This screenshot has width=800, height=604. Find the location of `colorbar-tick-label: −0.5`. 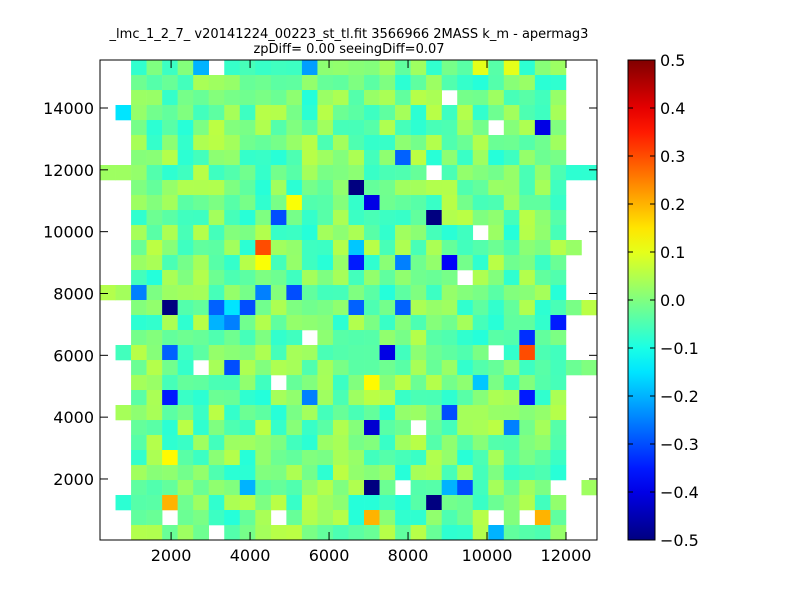

colorbar-tick-label: −0.5 is located at coordinates (679, 540).